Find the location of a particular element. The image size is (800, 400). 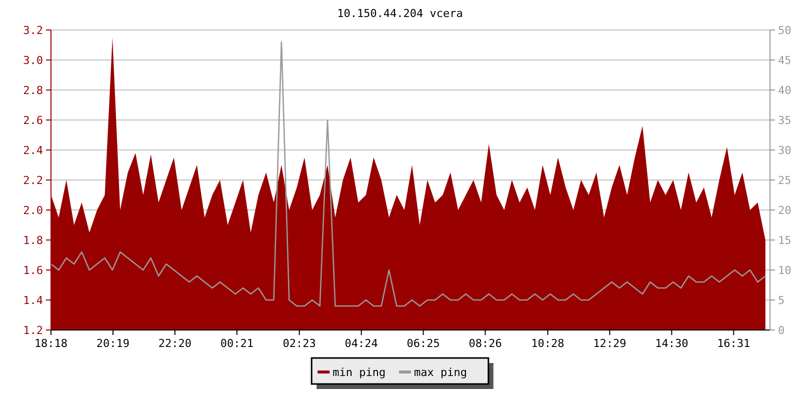

y-tick-label: 2.0 is located at coordinates (33, 210).